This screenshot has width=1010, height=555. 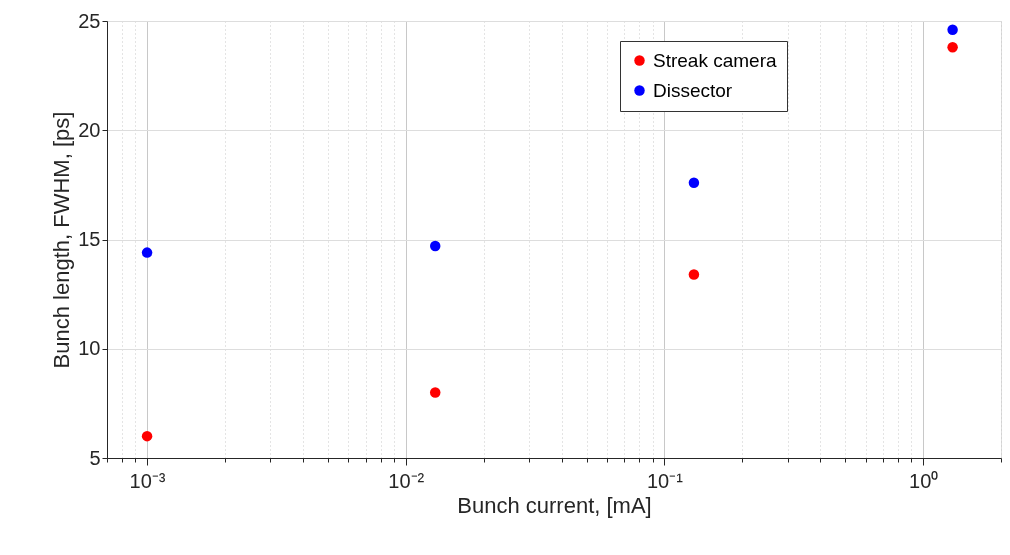 I want to click on x-axis-title: Bunch current, [mA], so click(x=554, y=505).